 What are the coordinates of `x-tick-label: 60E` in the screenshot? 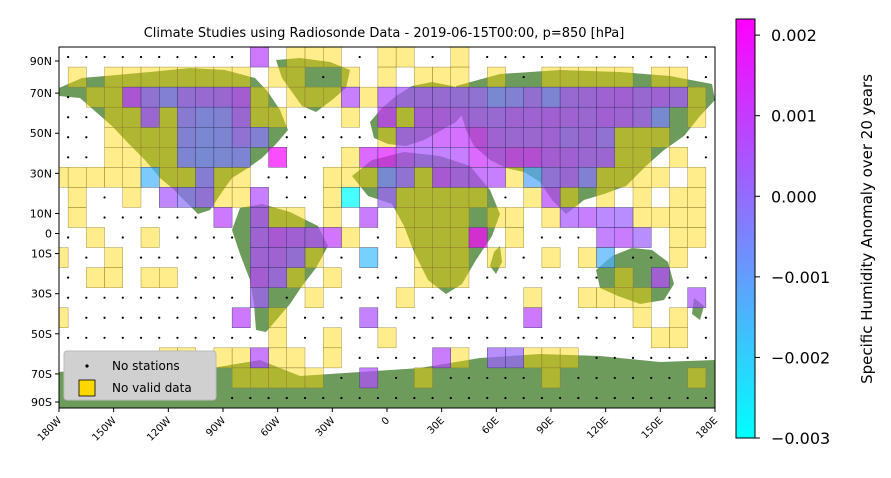 It's located at (490, 425).